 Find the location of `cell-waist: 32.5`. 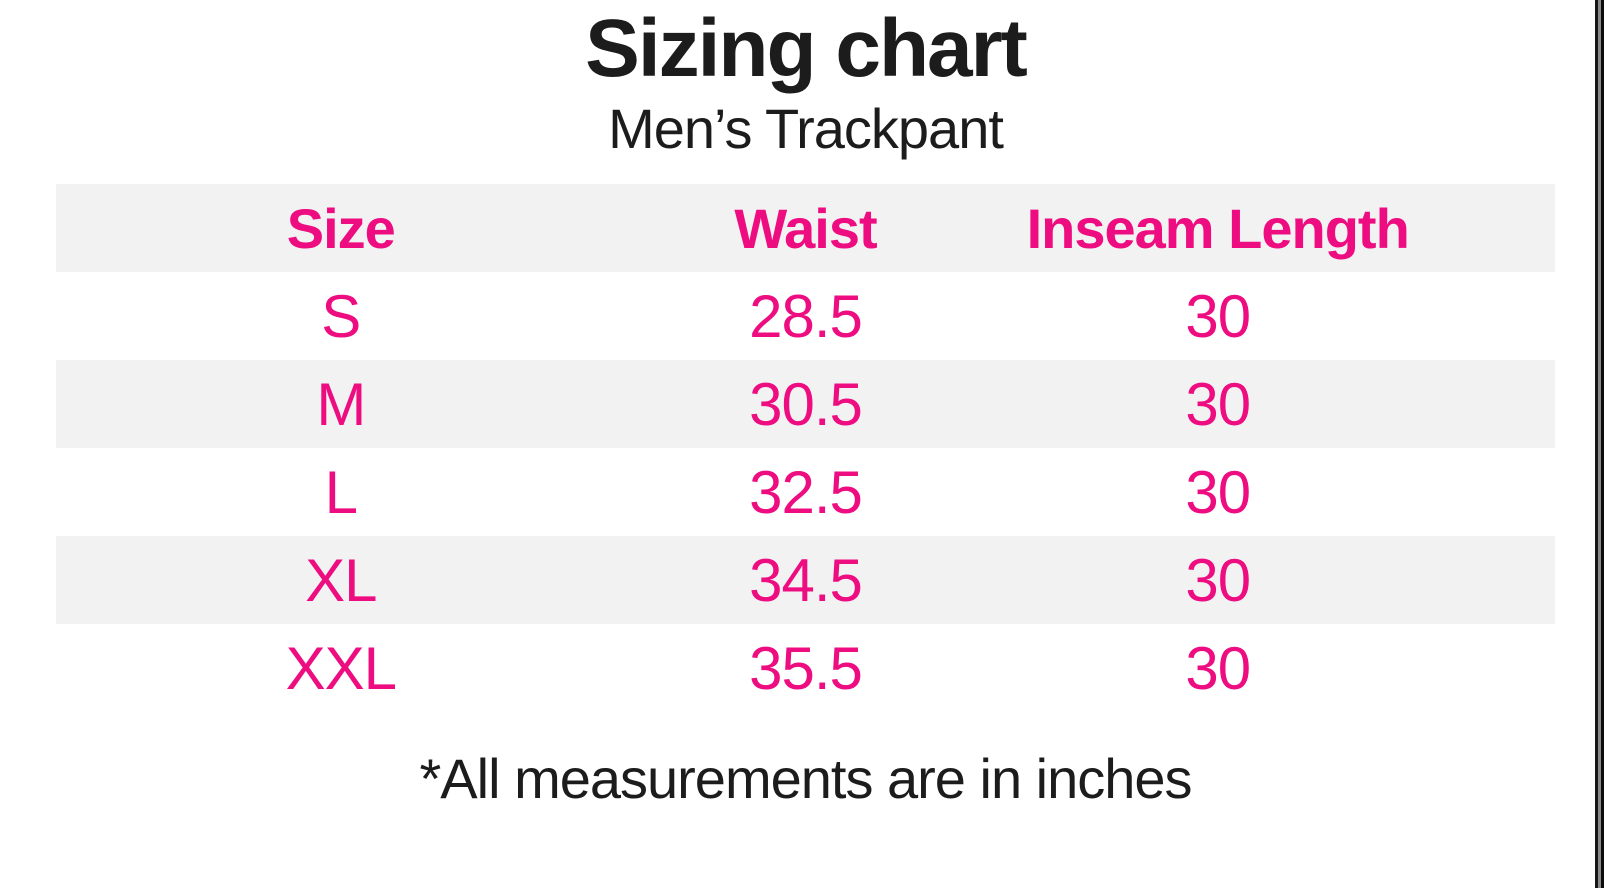

cell-waist: 32.5 is located at coordinates (806, 492).